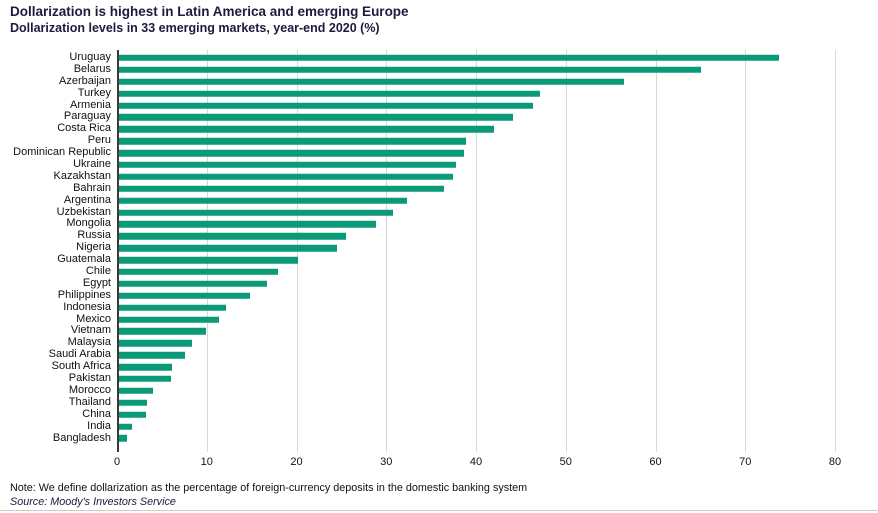 The image size is (878, 513). Describe the element at coordinates (439, 57) in the screenshot. I see `bar-row: Uruguay` at that location.